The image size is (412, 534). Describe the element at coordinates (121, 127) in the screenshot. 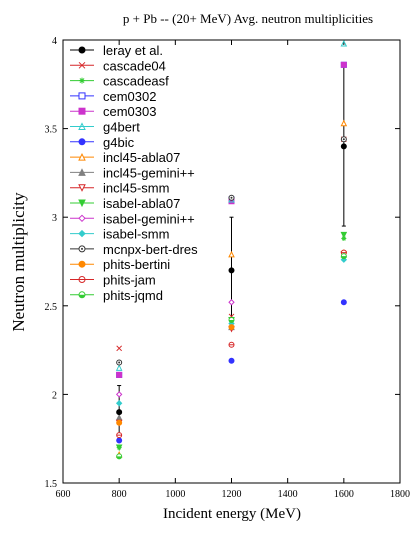

I see `legend-label: g4bert` at that location.